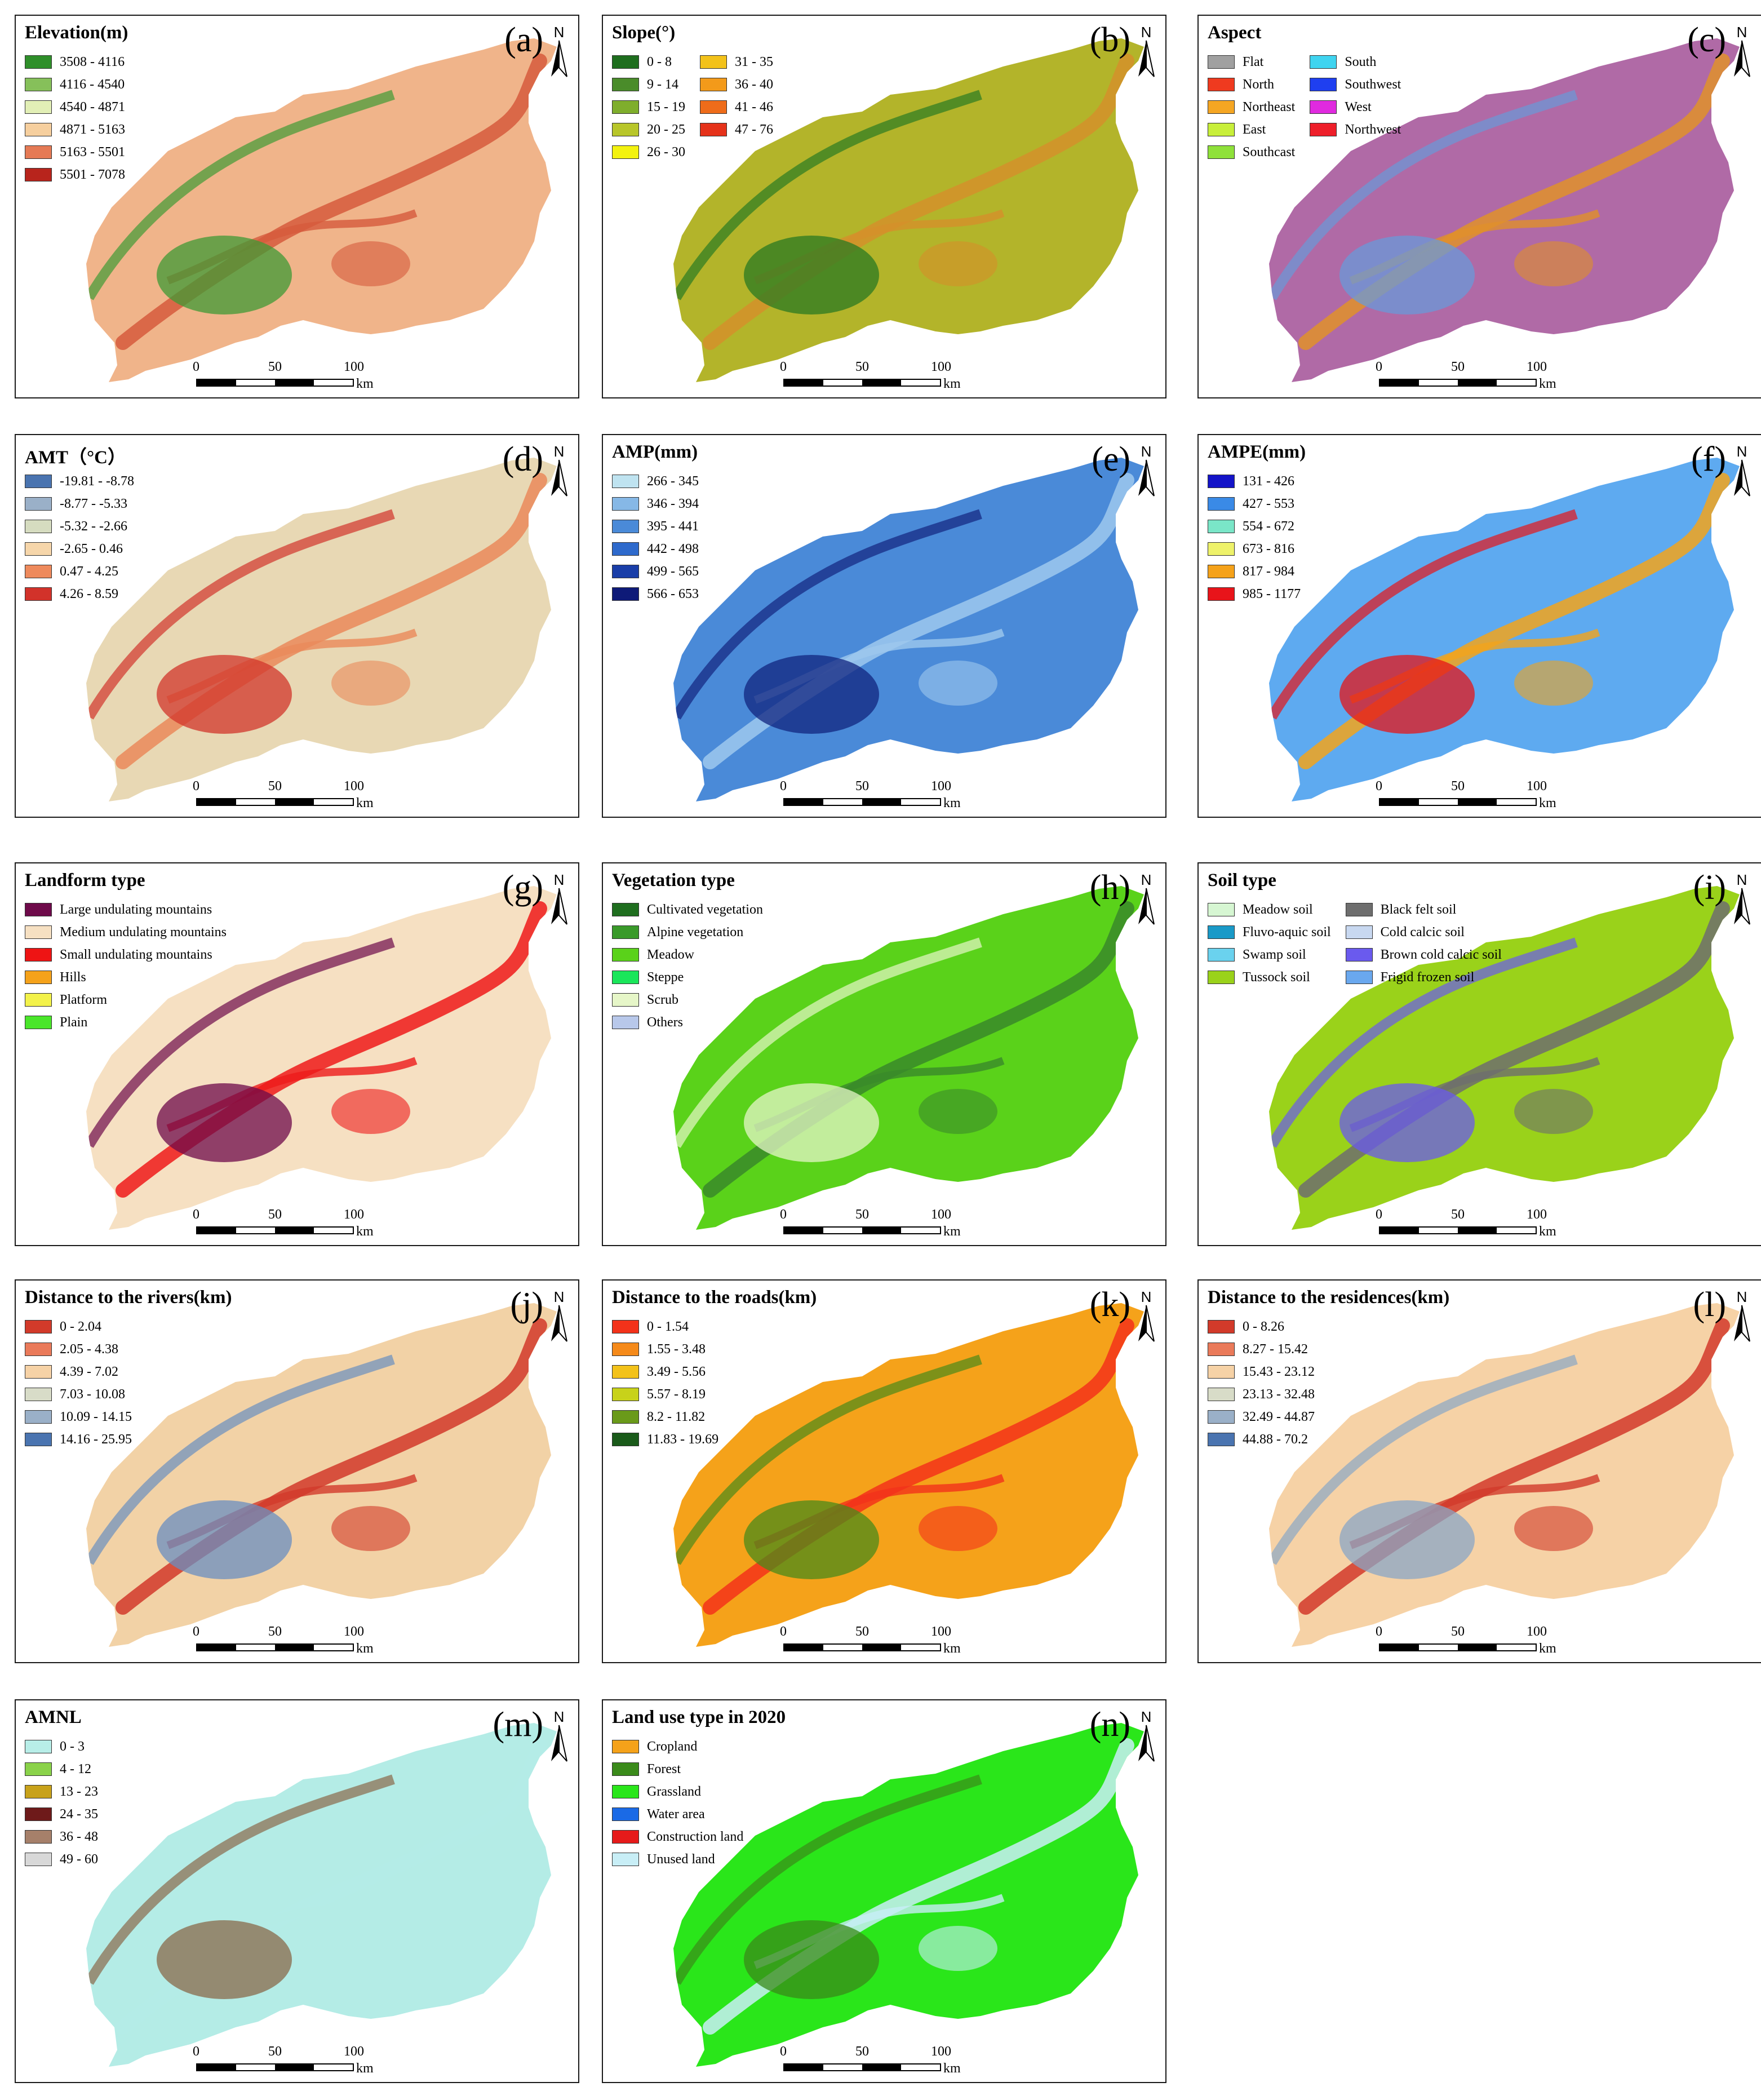 This screenshot has height=2100, width=1761. Describe the element at coordinates (1373, 84) in the screenshot. I see `legend-label: Southwest` at that location.